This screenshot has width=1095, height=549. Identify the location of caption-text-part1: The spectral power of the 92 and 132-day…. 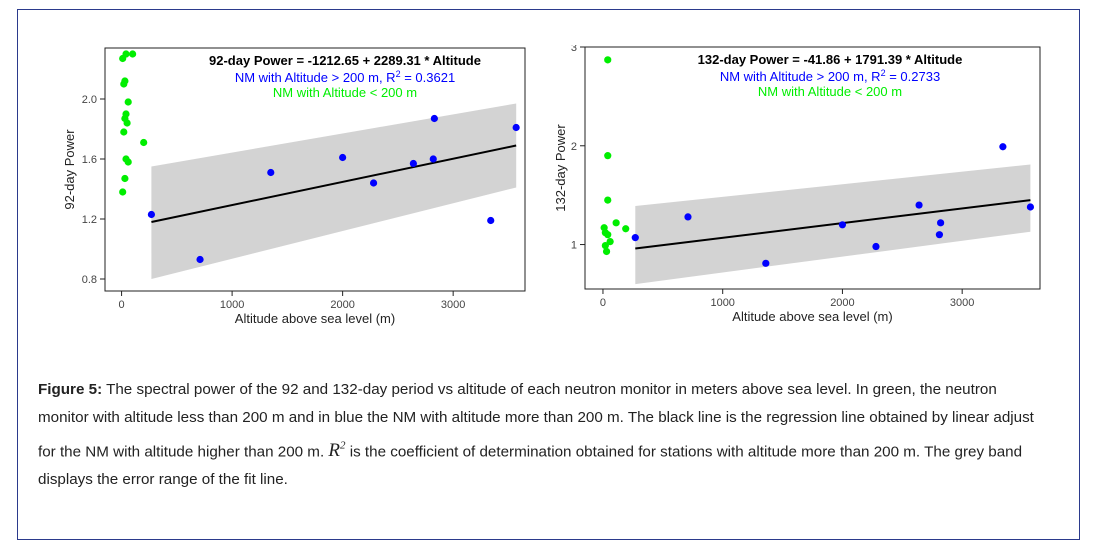
(536, 421).